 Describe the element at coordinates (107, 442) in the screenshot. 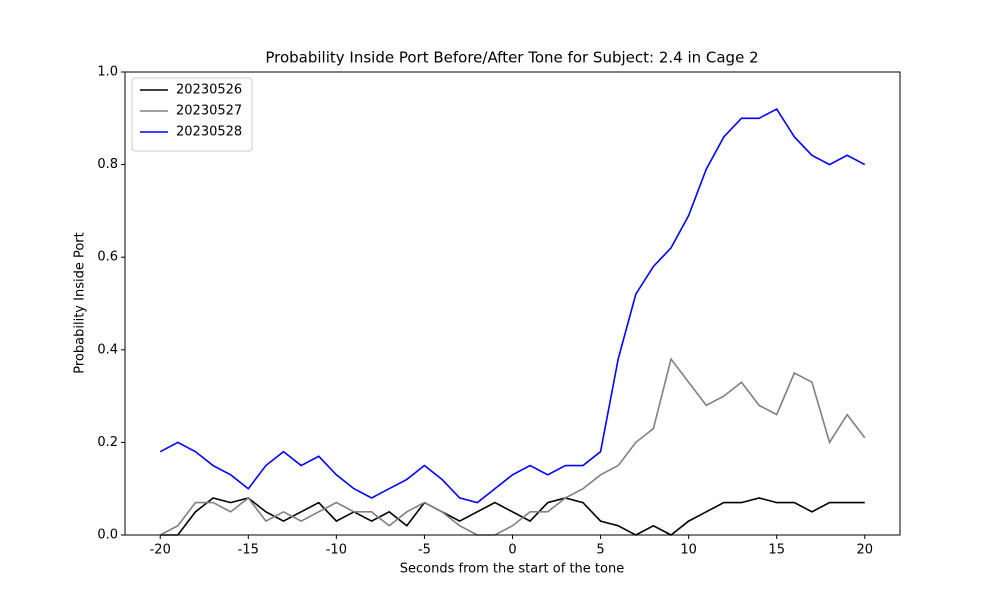

I see `y-tick-label: 0.2` at that location.